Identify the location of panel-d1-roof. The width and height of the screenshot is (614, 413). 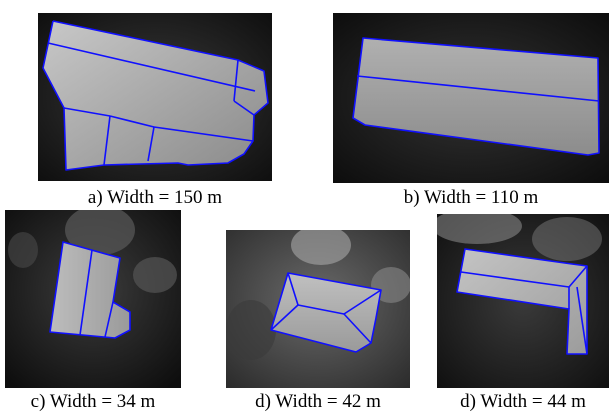
(326, 312).